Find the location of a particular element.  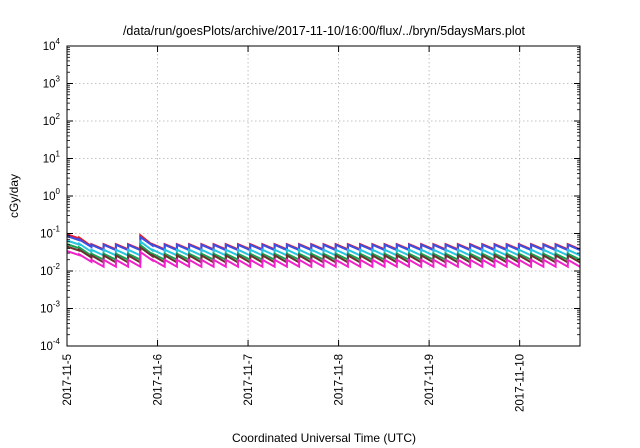

series-group is located at coordinates (323, 251).